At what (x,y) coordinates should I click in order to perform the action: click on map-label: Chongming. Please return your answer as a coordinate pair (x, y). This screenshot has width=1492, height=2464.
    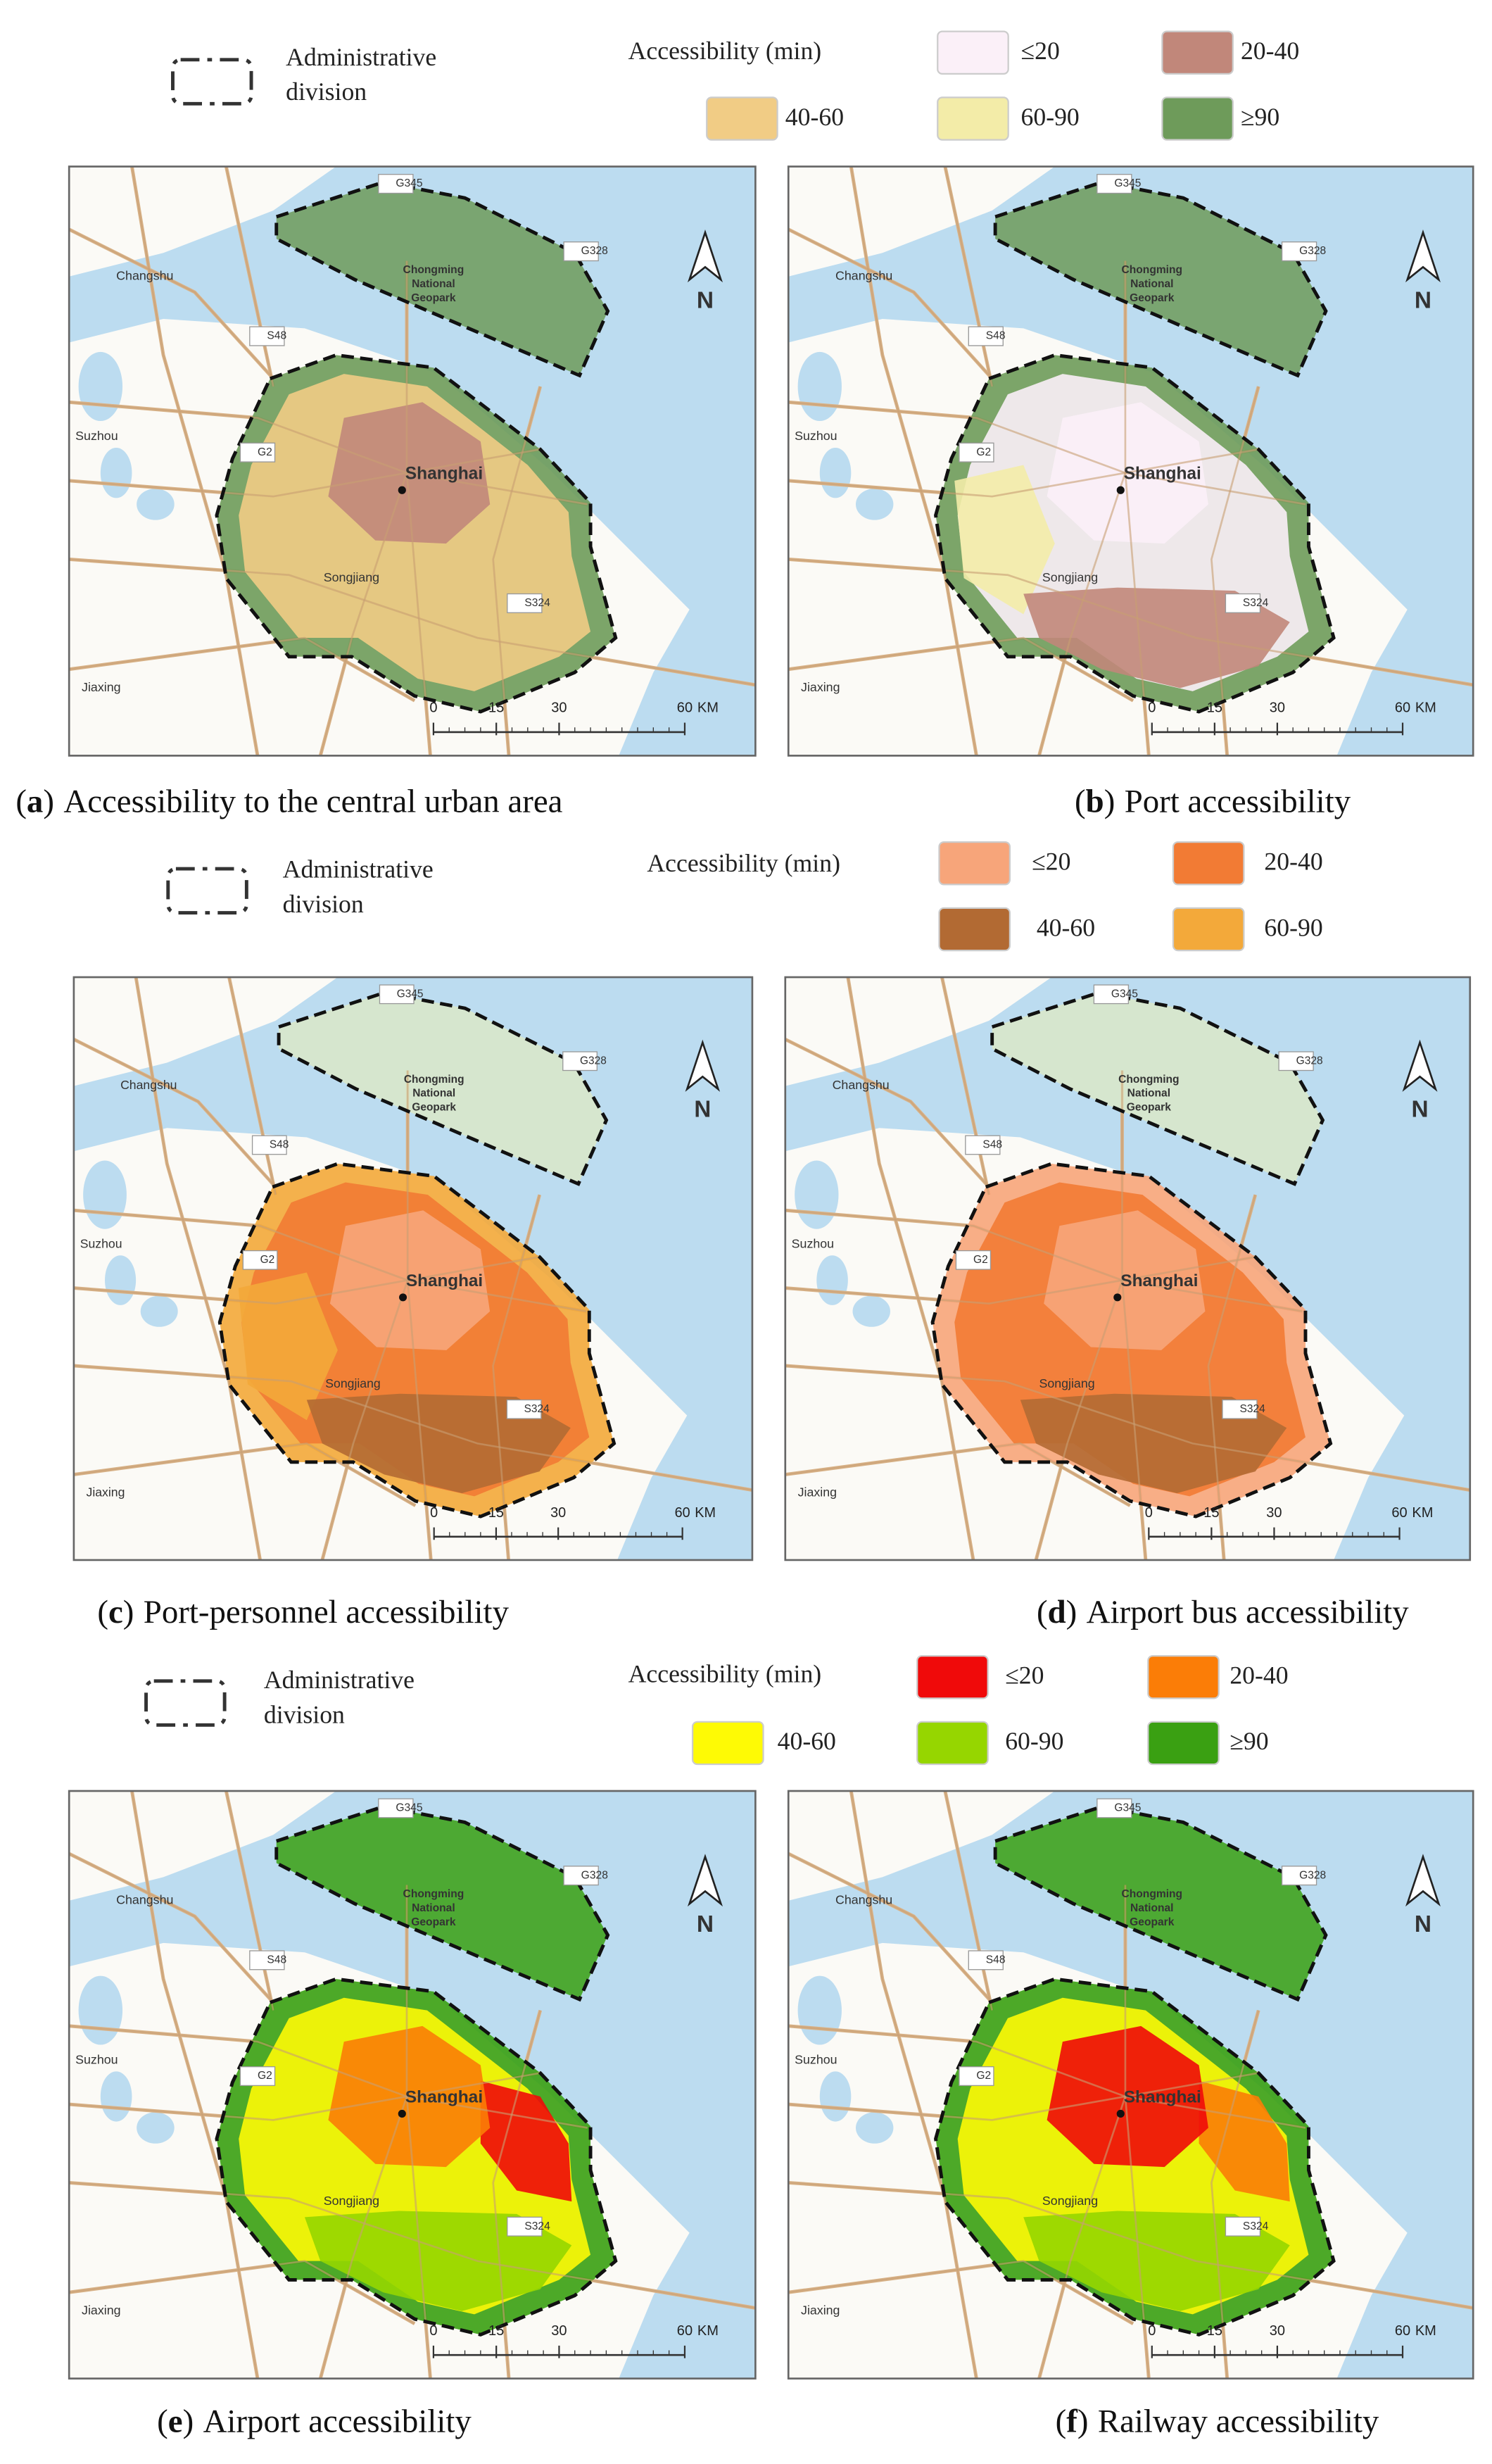
    Looking at the image, I should click on (434, 1080).